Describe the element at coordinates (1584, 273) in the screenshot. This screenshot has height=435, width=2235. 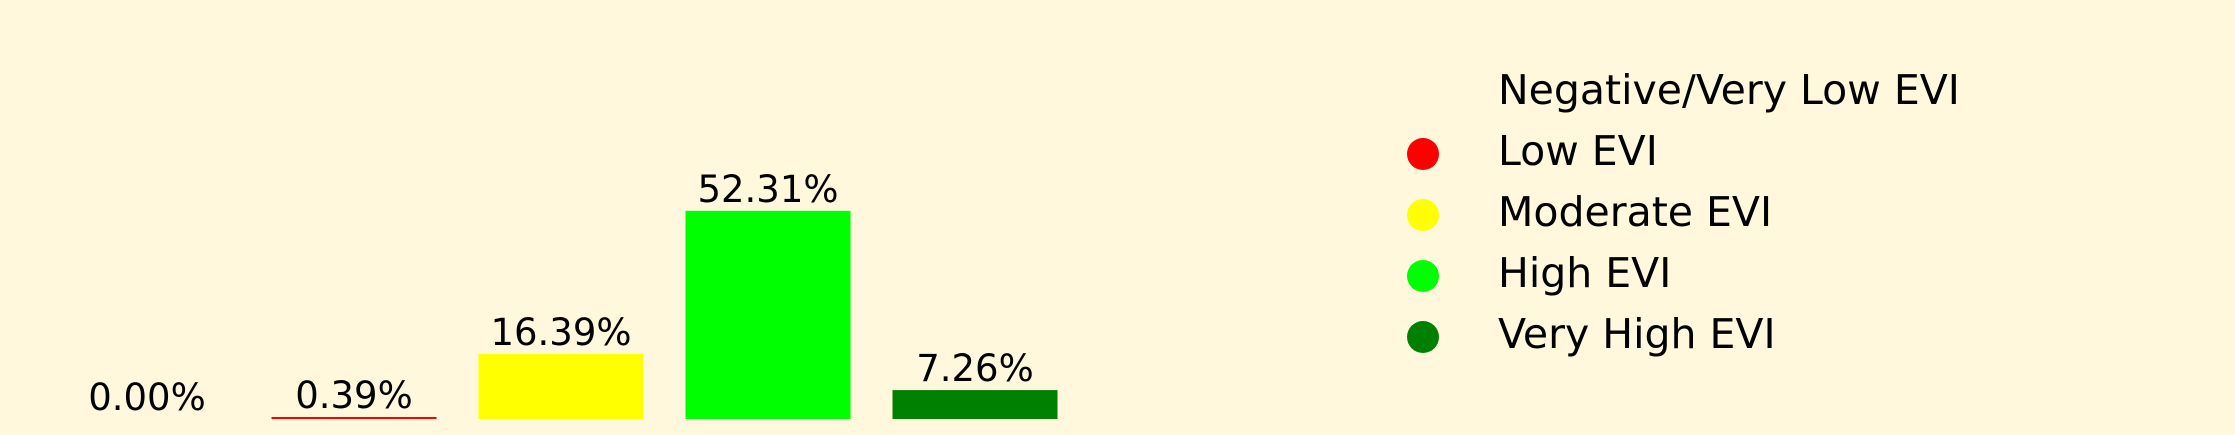
I see `legend-label-high-evi: High EVI` at that location.